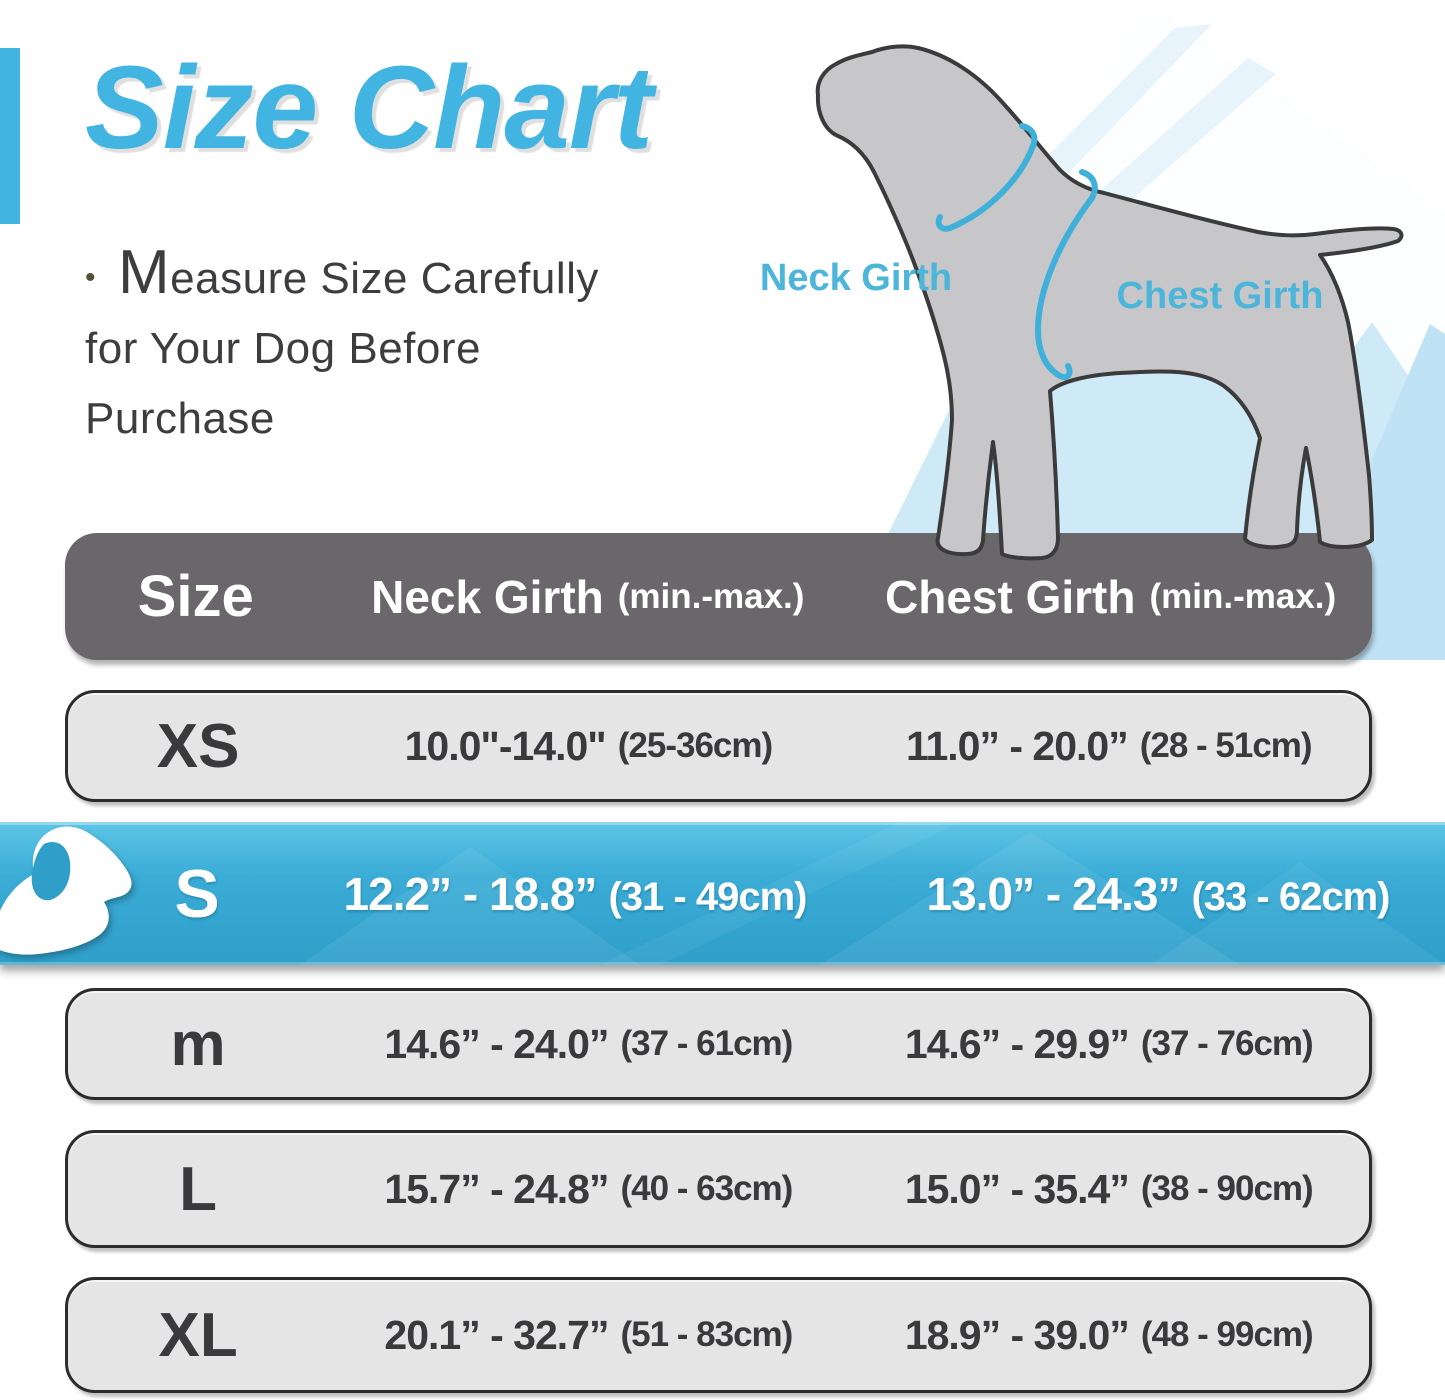  Describe the element at coordinates (496, 1043) in the screenshot. I see `neck-value-inches: 14.6” - 24.0”` at that location.